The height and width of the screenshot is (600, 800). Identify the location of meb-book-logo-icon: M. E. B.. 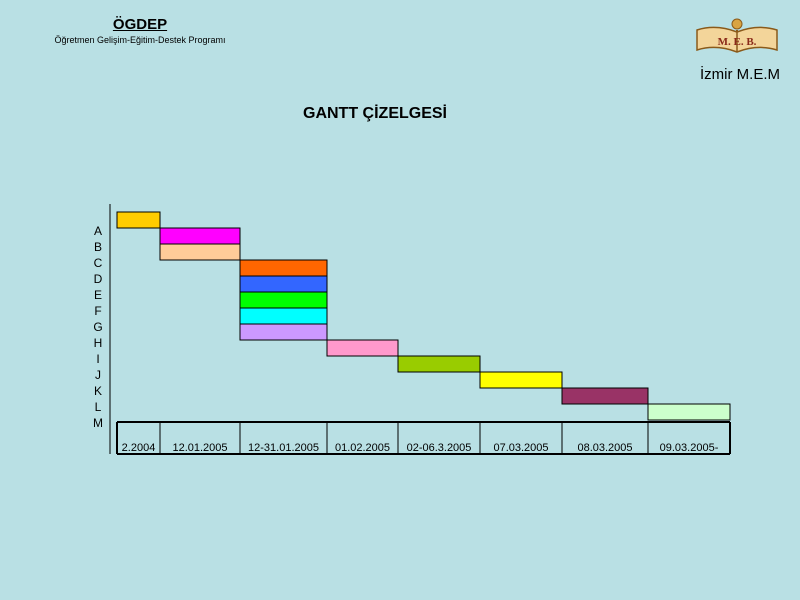
(737, 37).